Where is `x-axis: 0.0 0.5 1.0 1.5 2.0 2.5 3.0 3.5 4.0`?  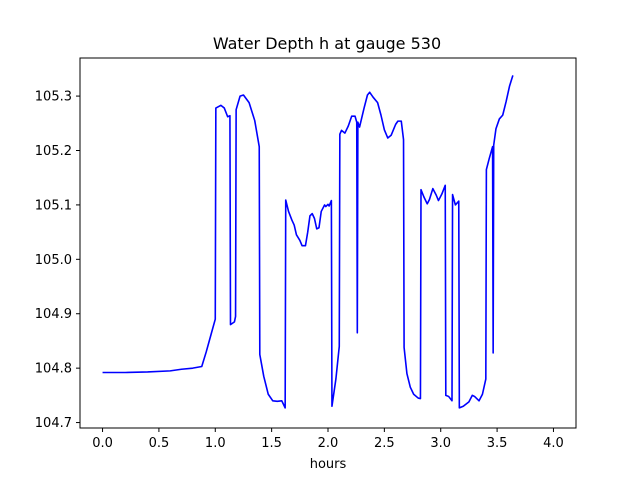 x-axis: 0.0 0.5 1.0 1.5 2.0 2.5 3.0 3.5 4.0 is located at coordinates (328, 439).